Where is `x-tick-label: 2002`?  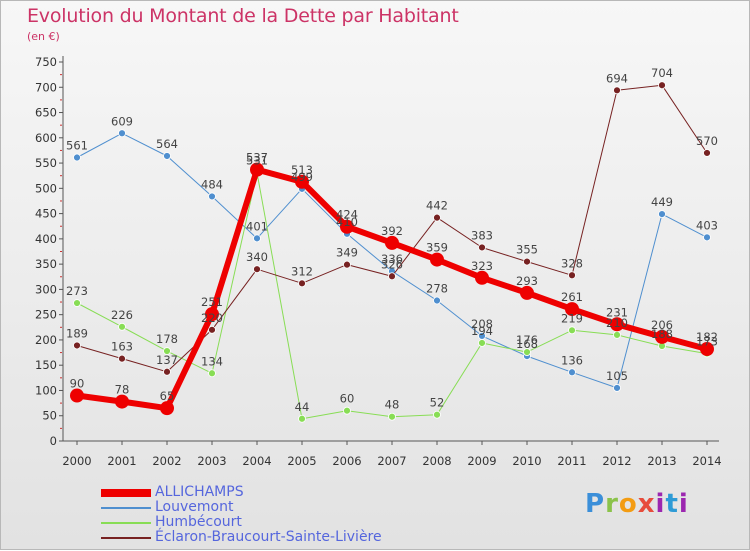 x-tick-label: 2002 is located at coordinates (166, 461).